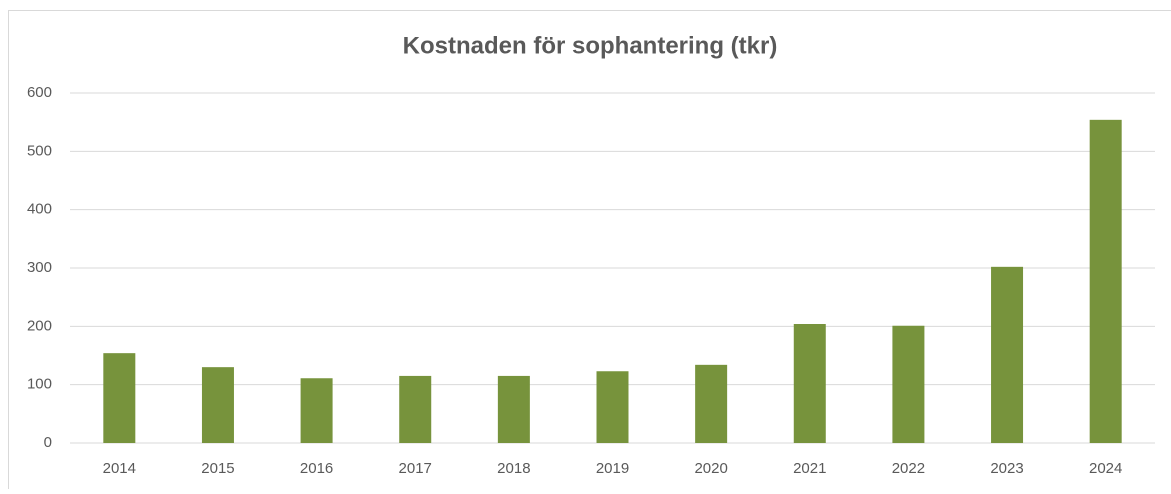 This screenshot has width=1171, height=494. What do you see at coordinates (415, 468) in the screenshot?
I see `x-tick-label: 2017` at bounding box center [415, 468].